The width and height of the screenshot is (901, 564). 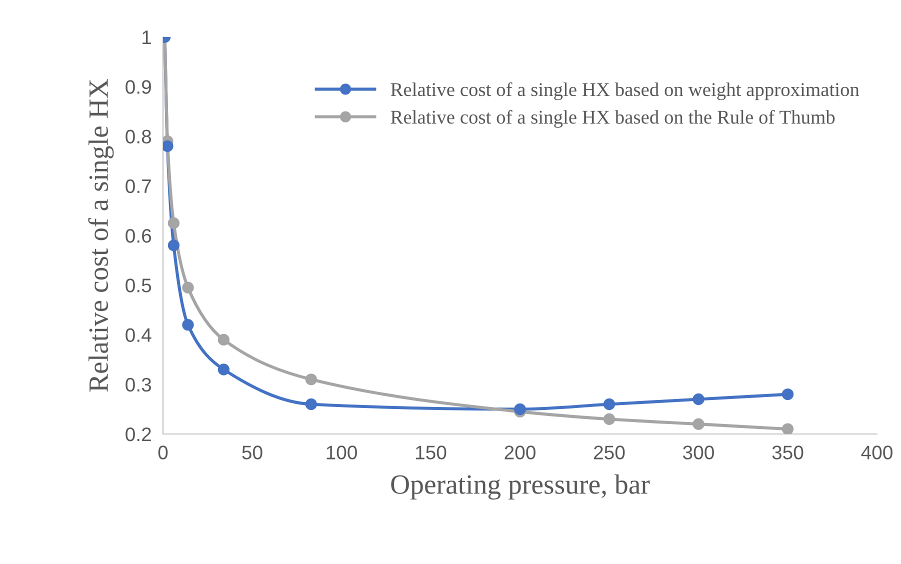 I want to click on x-tick-label: 300, so click(x=698, y=453).